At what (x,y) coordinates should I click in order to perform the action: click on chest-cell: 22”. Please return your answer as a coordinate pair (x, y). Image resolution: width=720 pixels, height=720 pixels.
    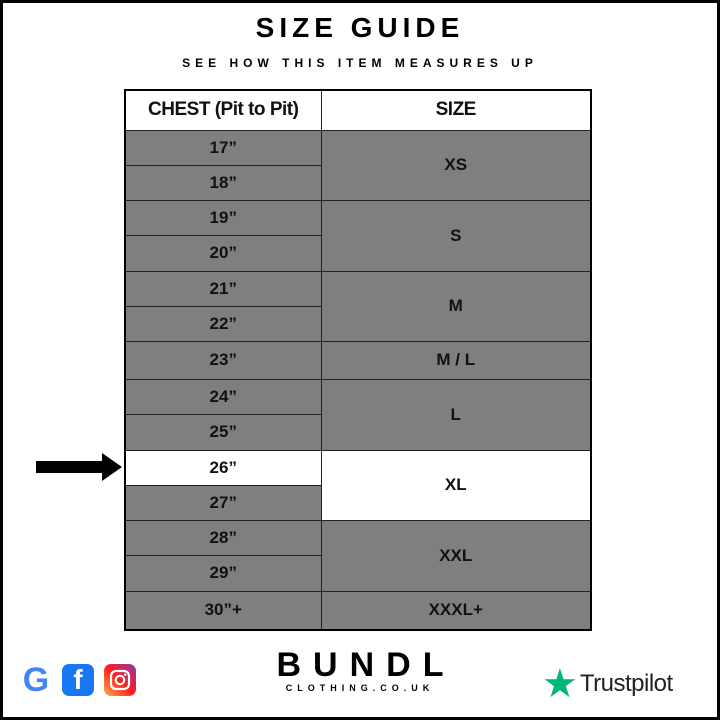
    Looking at the image, I should click on (223, 323).